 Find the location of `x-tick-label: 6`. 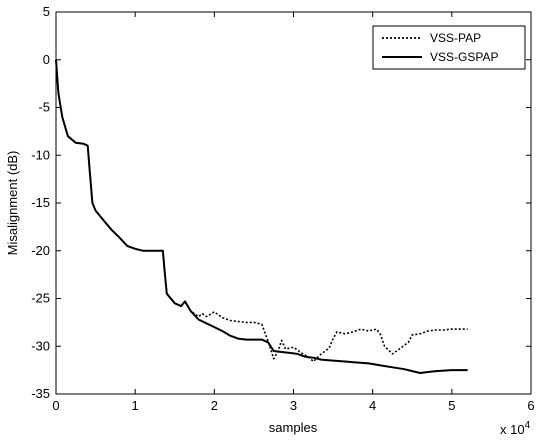

x-tick-label: 6 is located at coordinates (530, 405).